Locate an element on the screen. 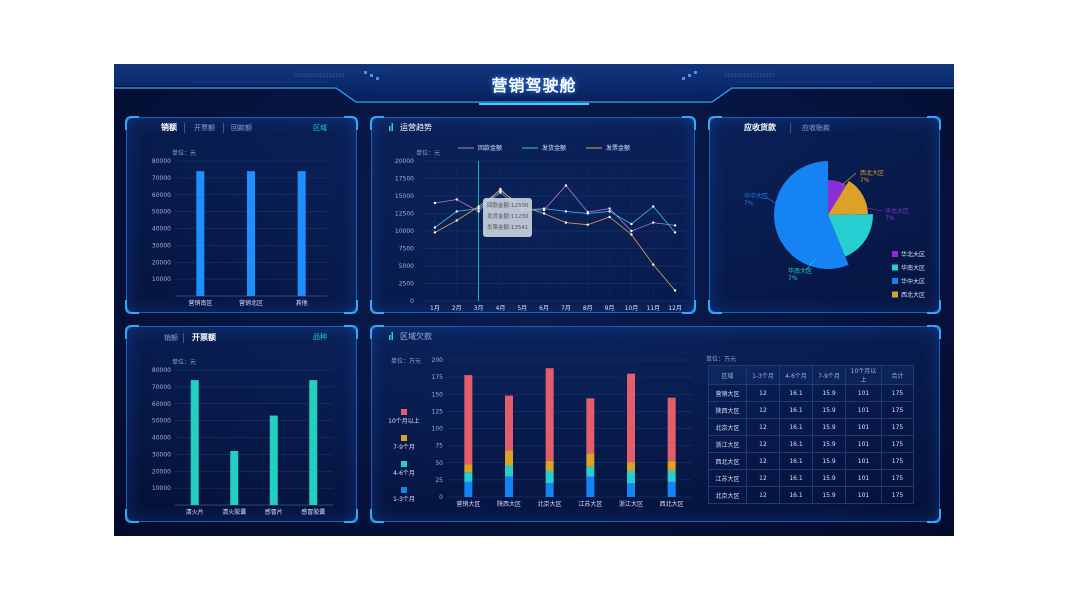 The height and width of the screenshot is (600, 1067). y-tick-label: 7500 is located at coordinates (406, 249).